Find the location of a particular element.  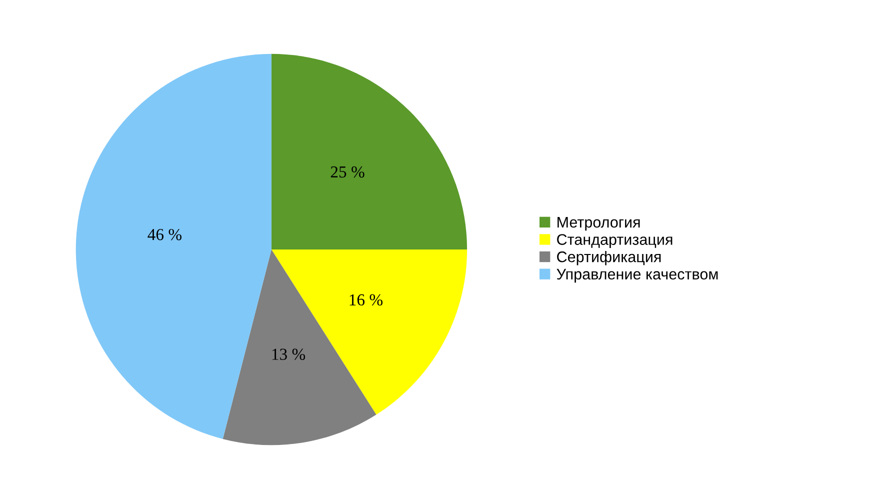

legend-label: Стандартизация is located at coordinates (614, 241).